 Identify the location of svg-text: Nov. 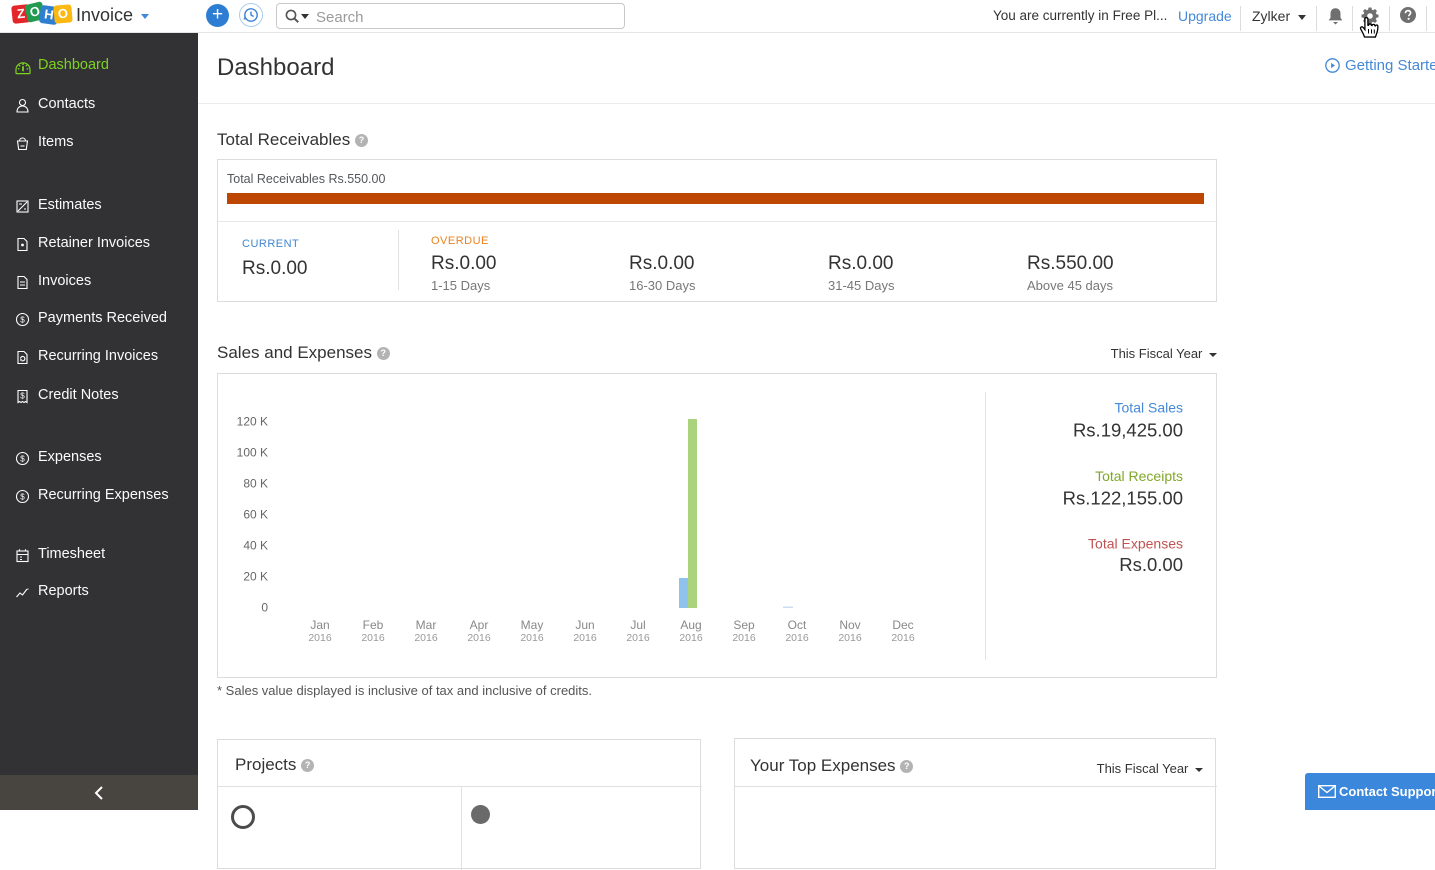
(849, 625).